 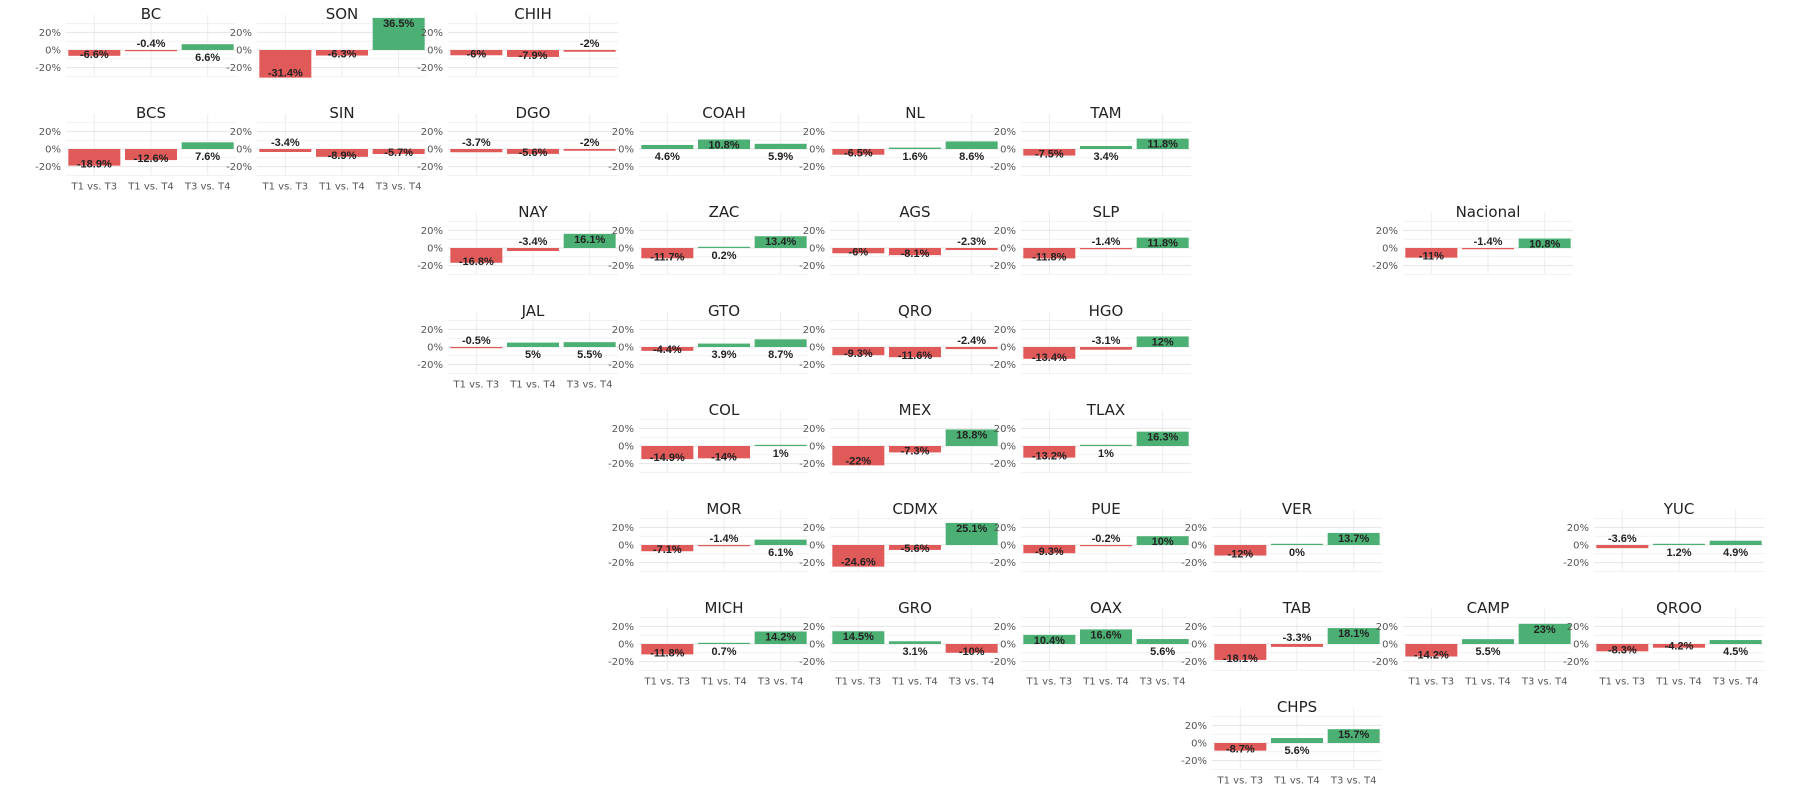 I want to click on data-label: 10.8%, so click(x=723, y=145).